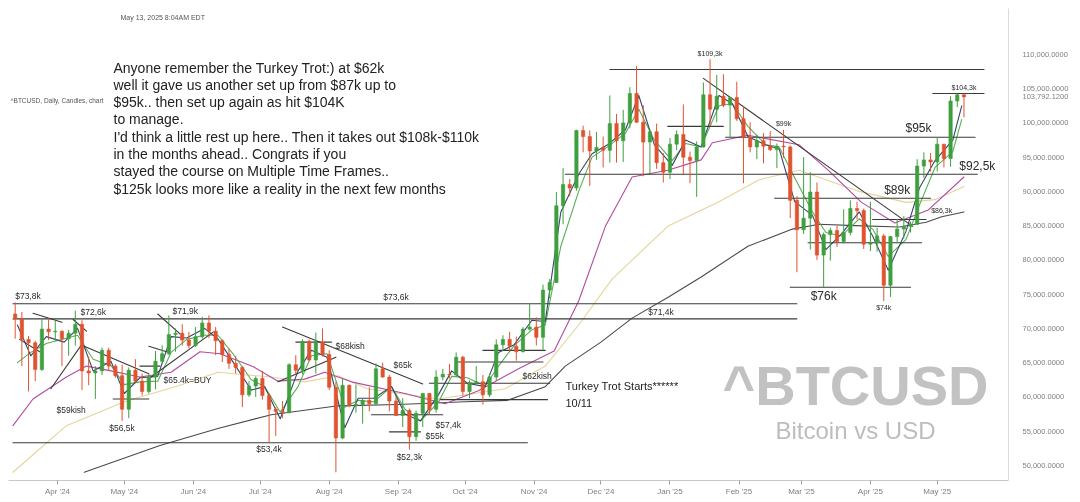 The image size is (1080, 502). What do you see at coordinates (534, 491) in the screenshot?
I see `x-tick-label: Nov '24` at bounding box center [534, 491].